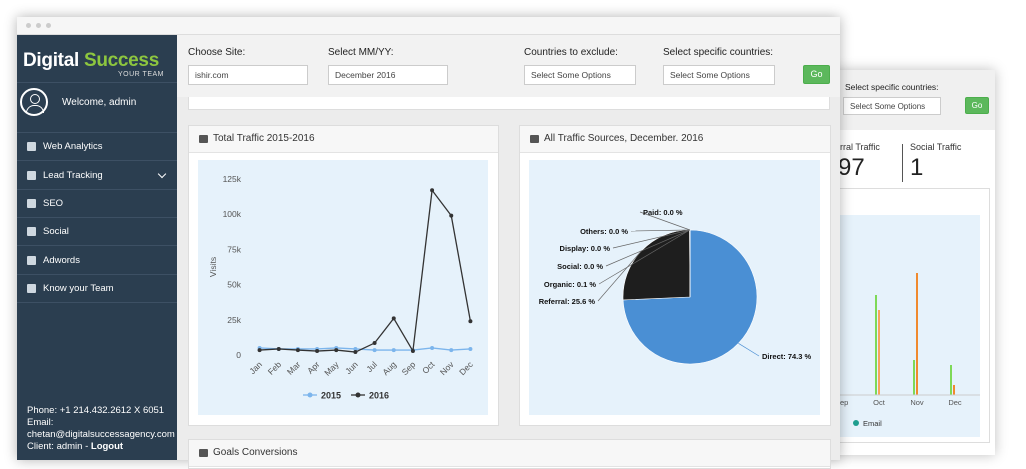 This screenshot has width=1026, height=469. I want to click on filter-label: Choose Site:, so click(216, 52).